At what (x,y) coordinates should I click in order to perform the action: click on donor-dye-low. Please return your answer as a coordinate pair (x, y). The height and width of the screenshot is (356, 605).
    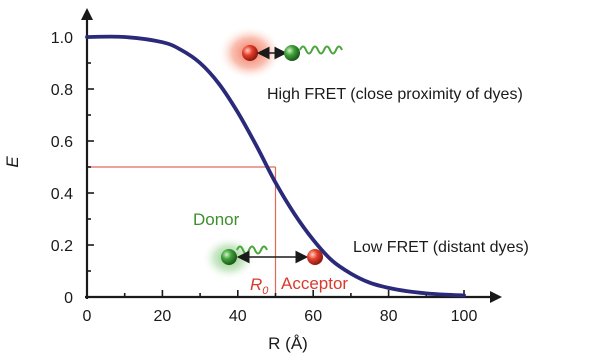
    Looking at the image, I should click on (229, 257).